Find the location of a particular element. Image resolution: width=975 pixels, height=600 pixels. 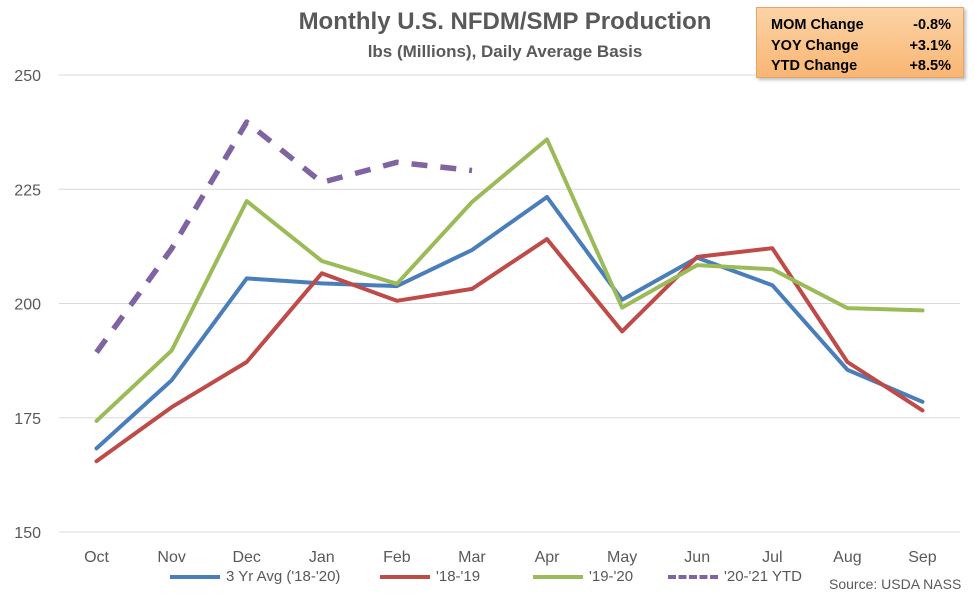

x-tick-label: Nov is located at coordinates (171, 557).